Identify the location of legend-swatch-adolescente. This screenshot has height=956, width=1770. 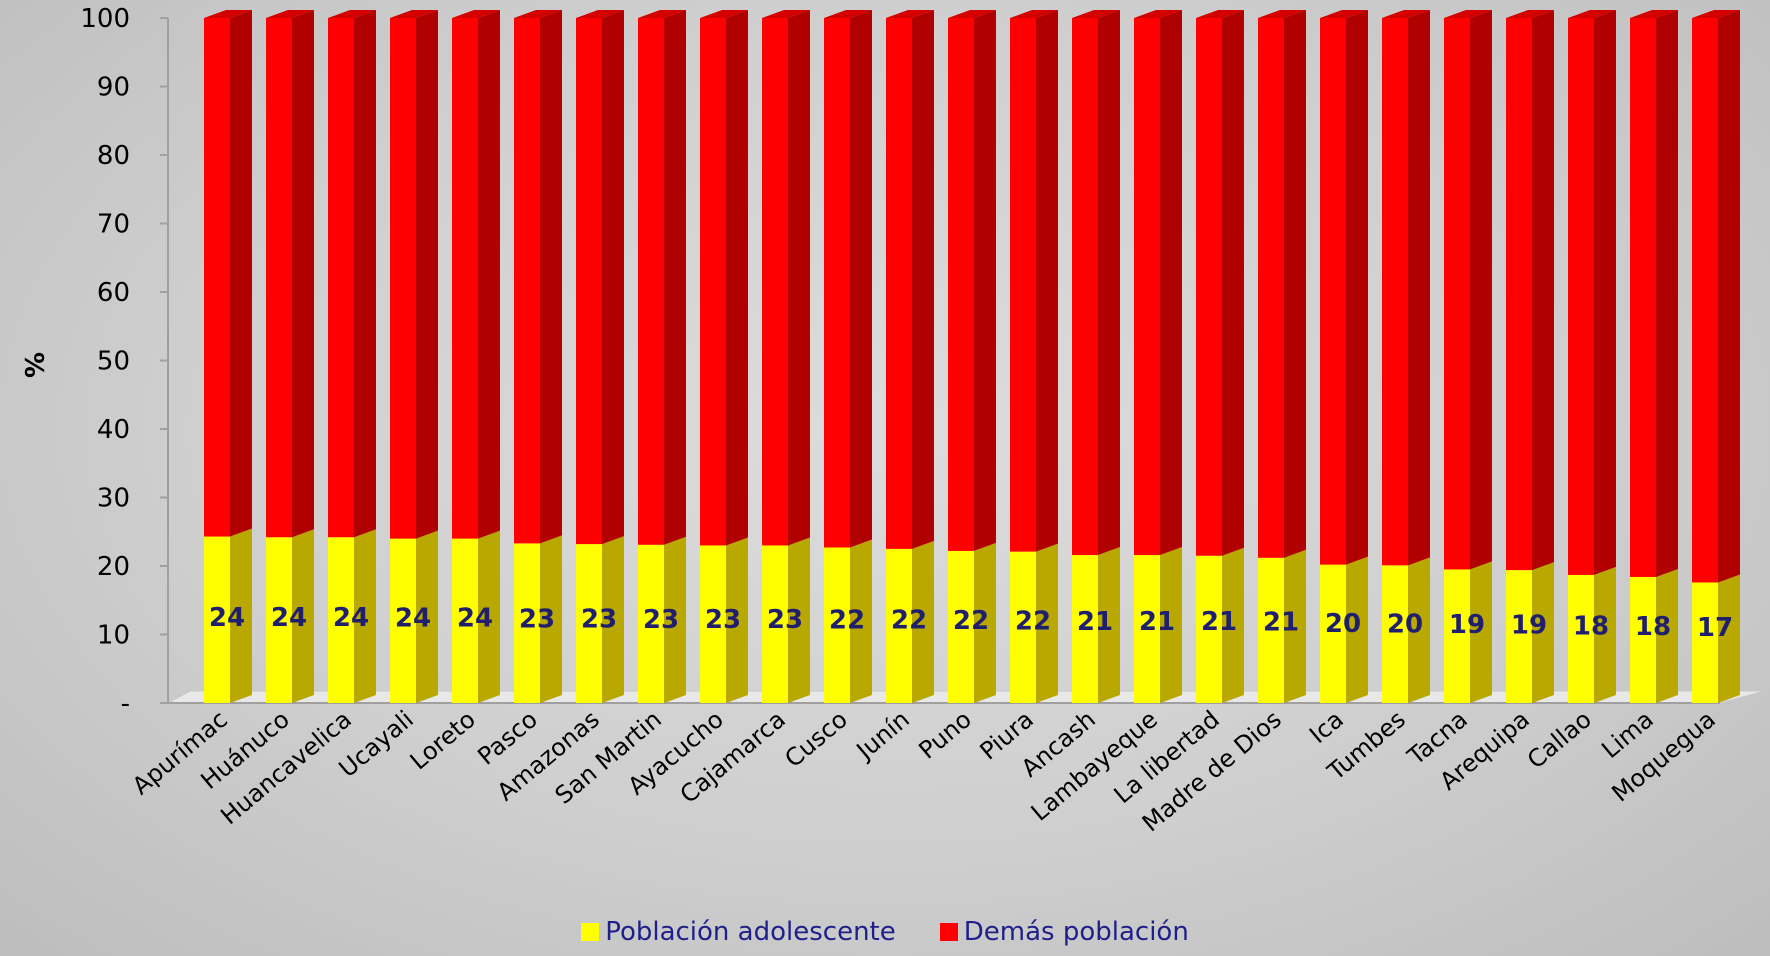
(590, 932).